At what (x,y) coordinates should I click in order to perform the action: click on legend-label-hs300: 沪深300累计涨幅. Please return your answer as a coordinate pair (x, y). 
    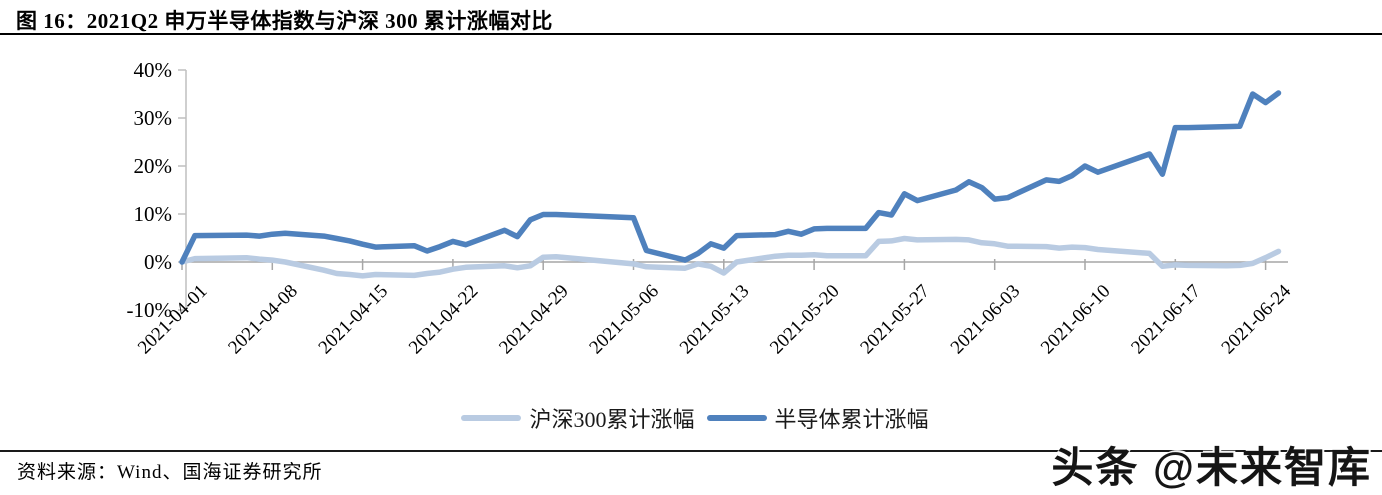
    Looking at the image, I should click on (612, 419).